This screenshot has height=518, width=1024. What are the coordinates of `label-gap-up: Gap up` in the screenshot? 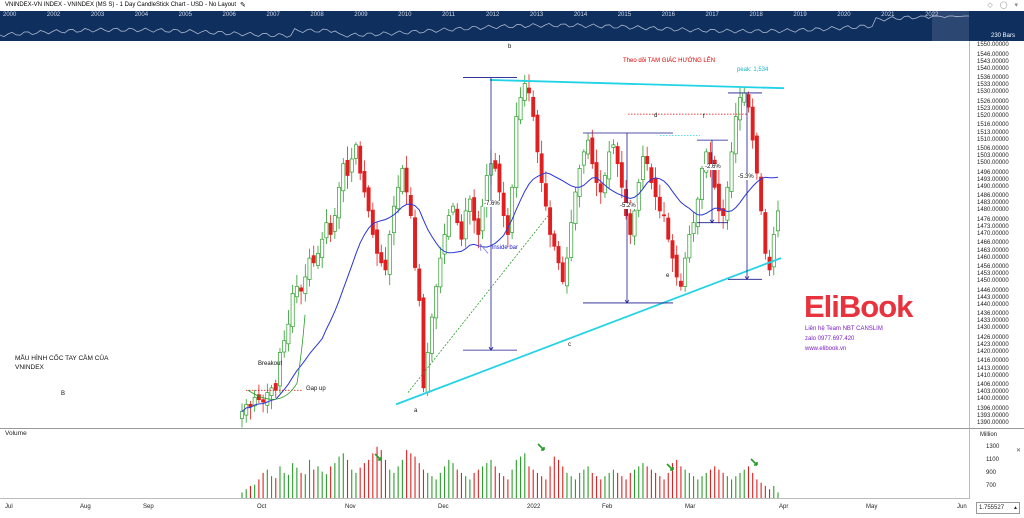 It's located at (316, 389).